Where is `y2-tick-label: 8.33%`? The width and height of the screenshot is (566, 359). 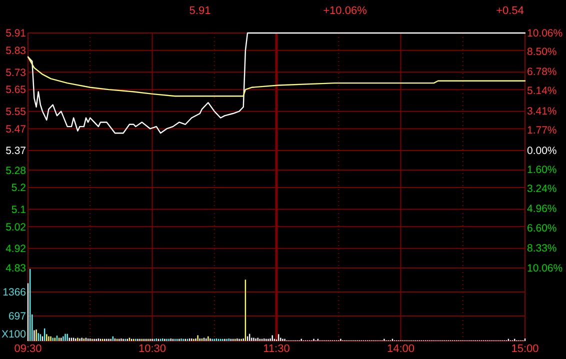
y2-tick-label: 8.33% is located at coordinates (542, 248).